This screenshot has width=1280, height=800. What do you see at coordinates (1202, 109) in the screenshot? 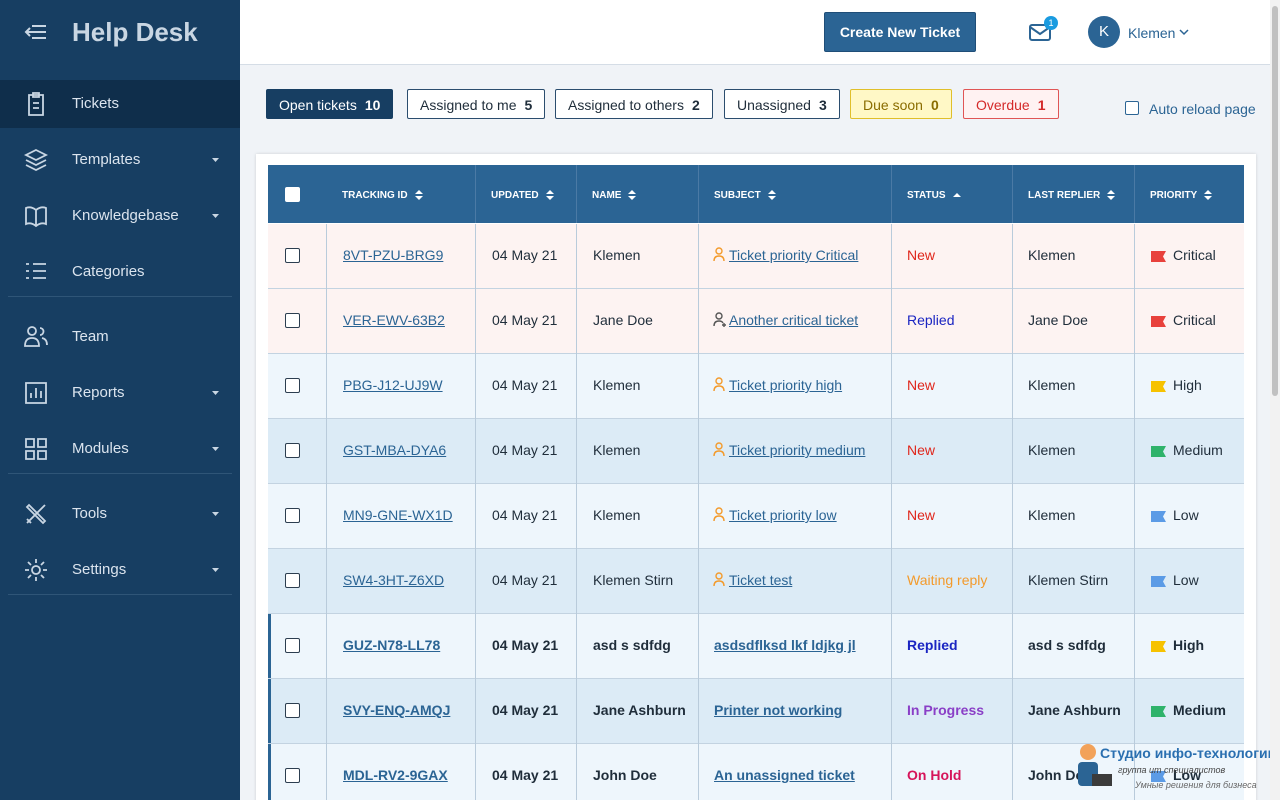
I see `auto-reload-label: Auto reload page` at bounding box center [1202, 109].